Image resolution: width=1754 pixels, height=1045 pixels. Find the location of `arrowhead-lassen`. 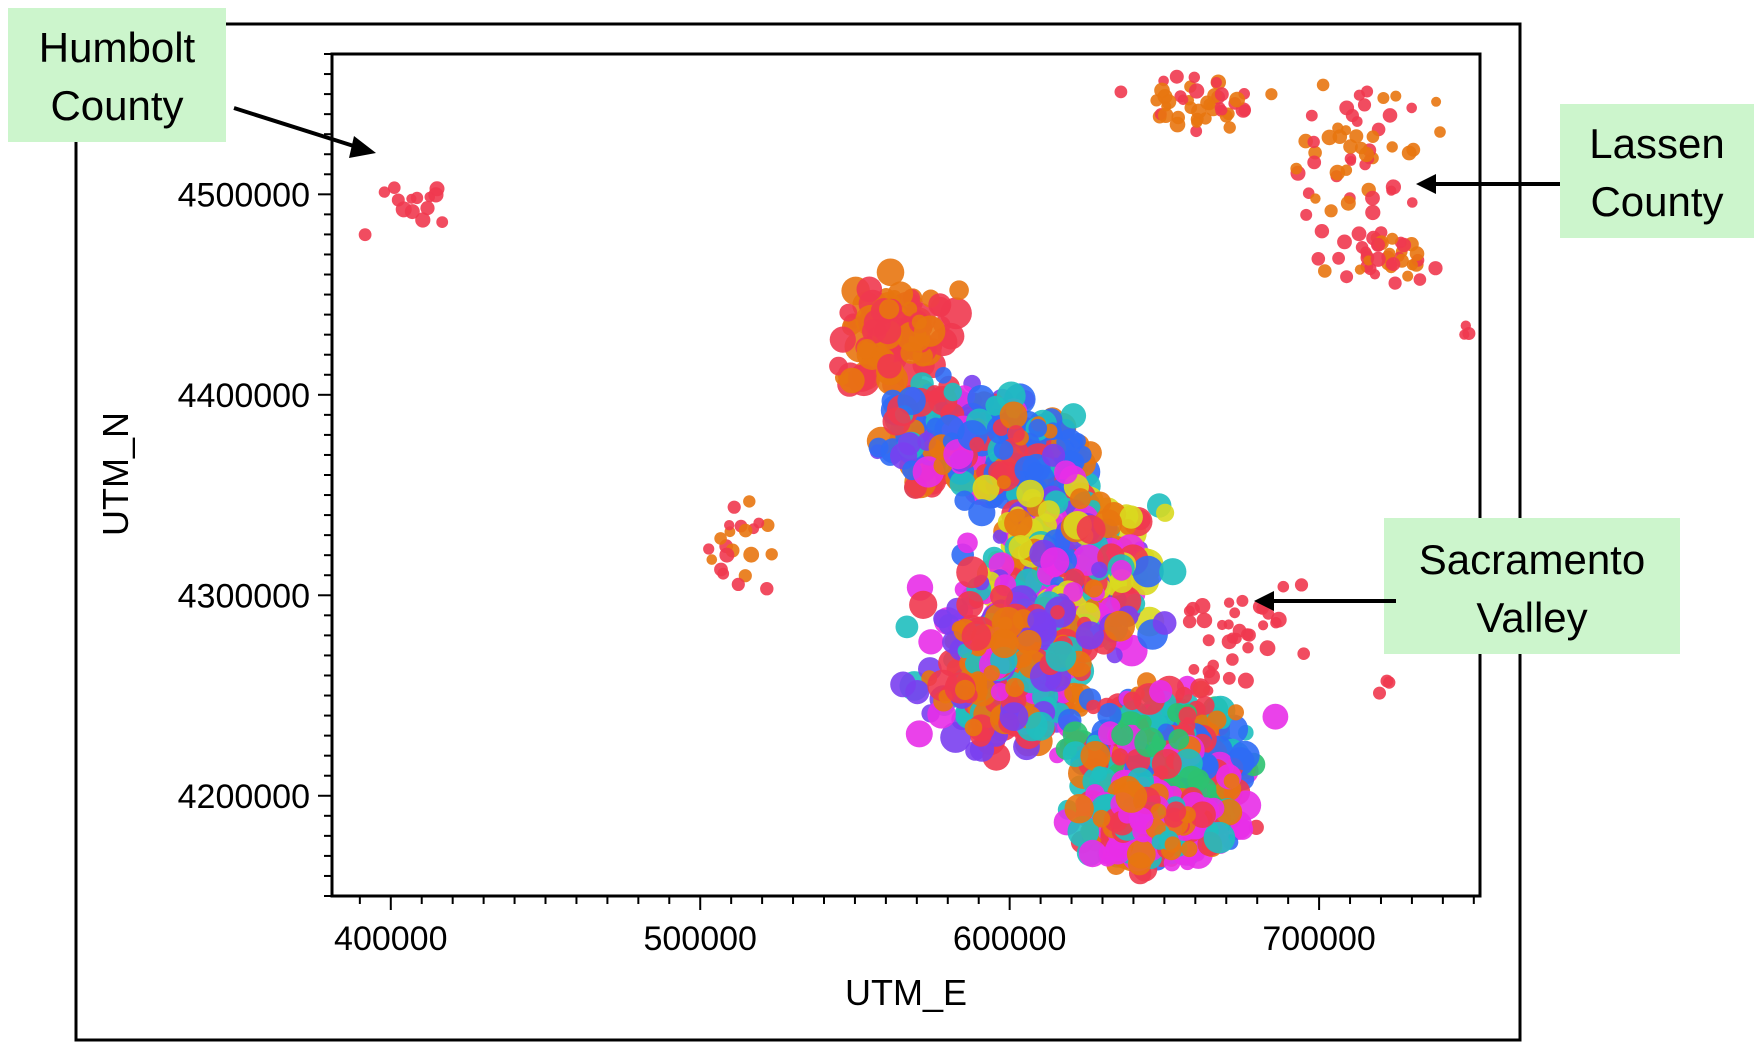

arrowhead-lassen is located at coordinates (1426, 184).